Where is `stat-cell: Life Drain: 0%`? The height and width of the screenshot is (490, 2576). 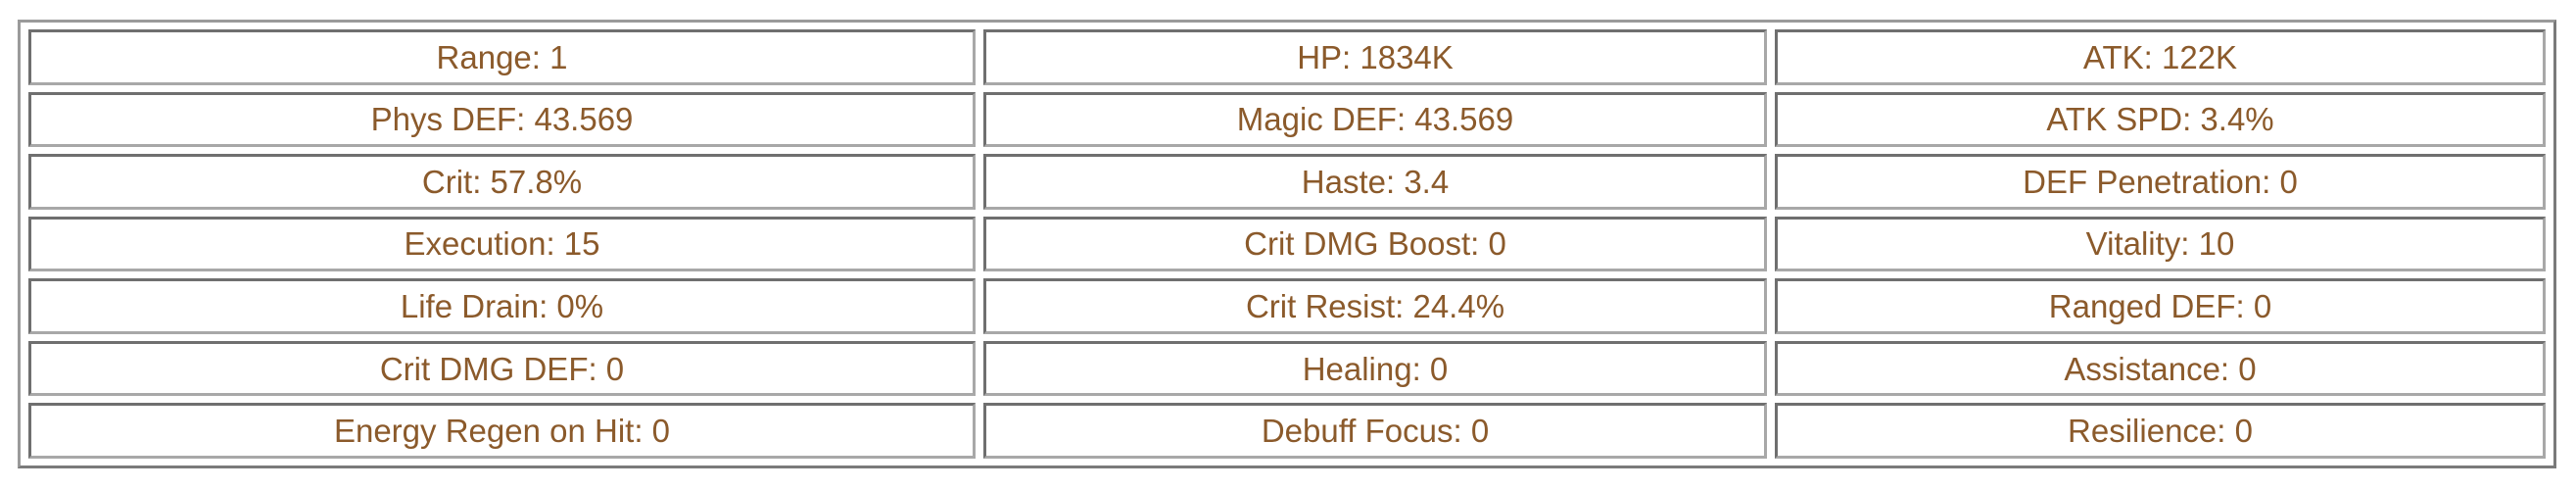
stat-cell: Life Drain: 0% is located at coordinates (502, 306).